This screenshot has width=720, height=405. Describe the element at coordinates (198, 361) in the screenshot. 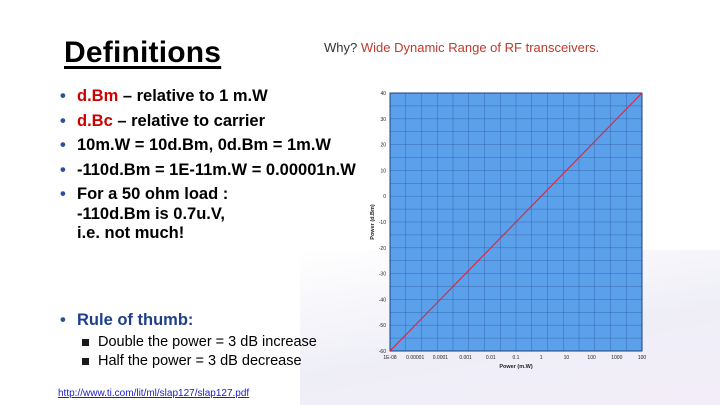

I see `rule-item: Half the power = 3 dB decrease` at that location.